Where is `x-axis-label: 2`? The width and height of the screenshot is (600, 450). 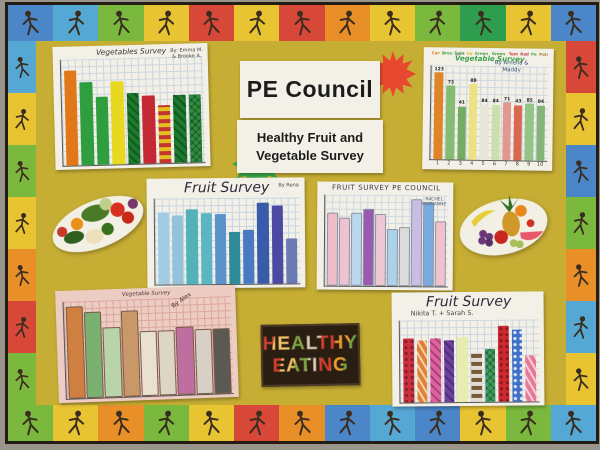
x-axis-label: 2 is located at coordinates (449, 163).